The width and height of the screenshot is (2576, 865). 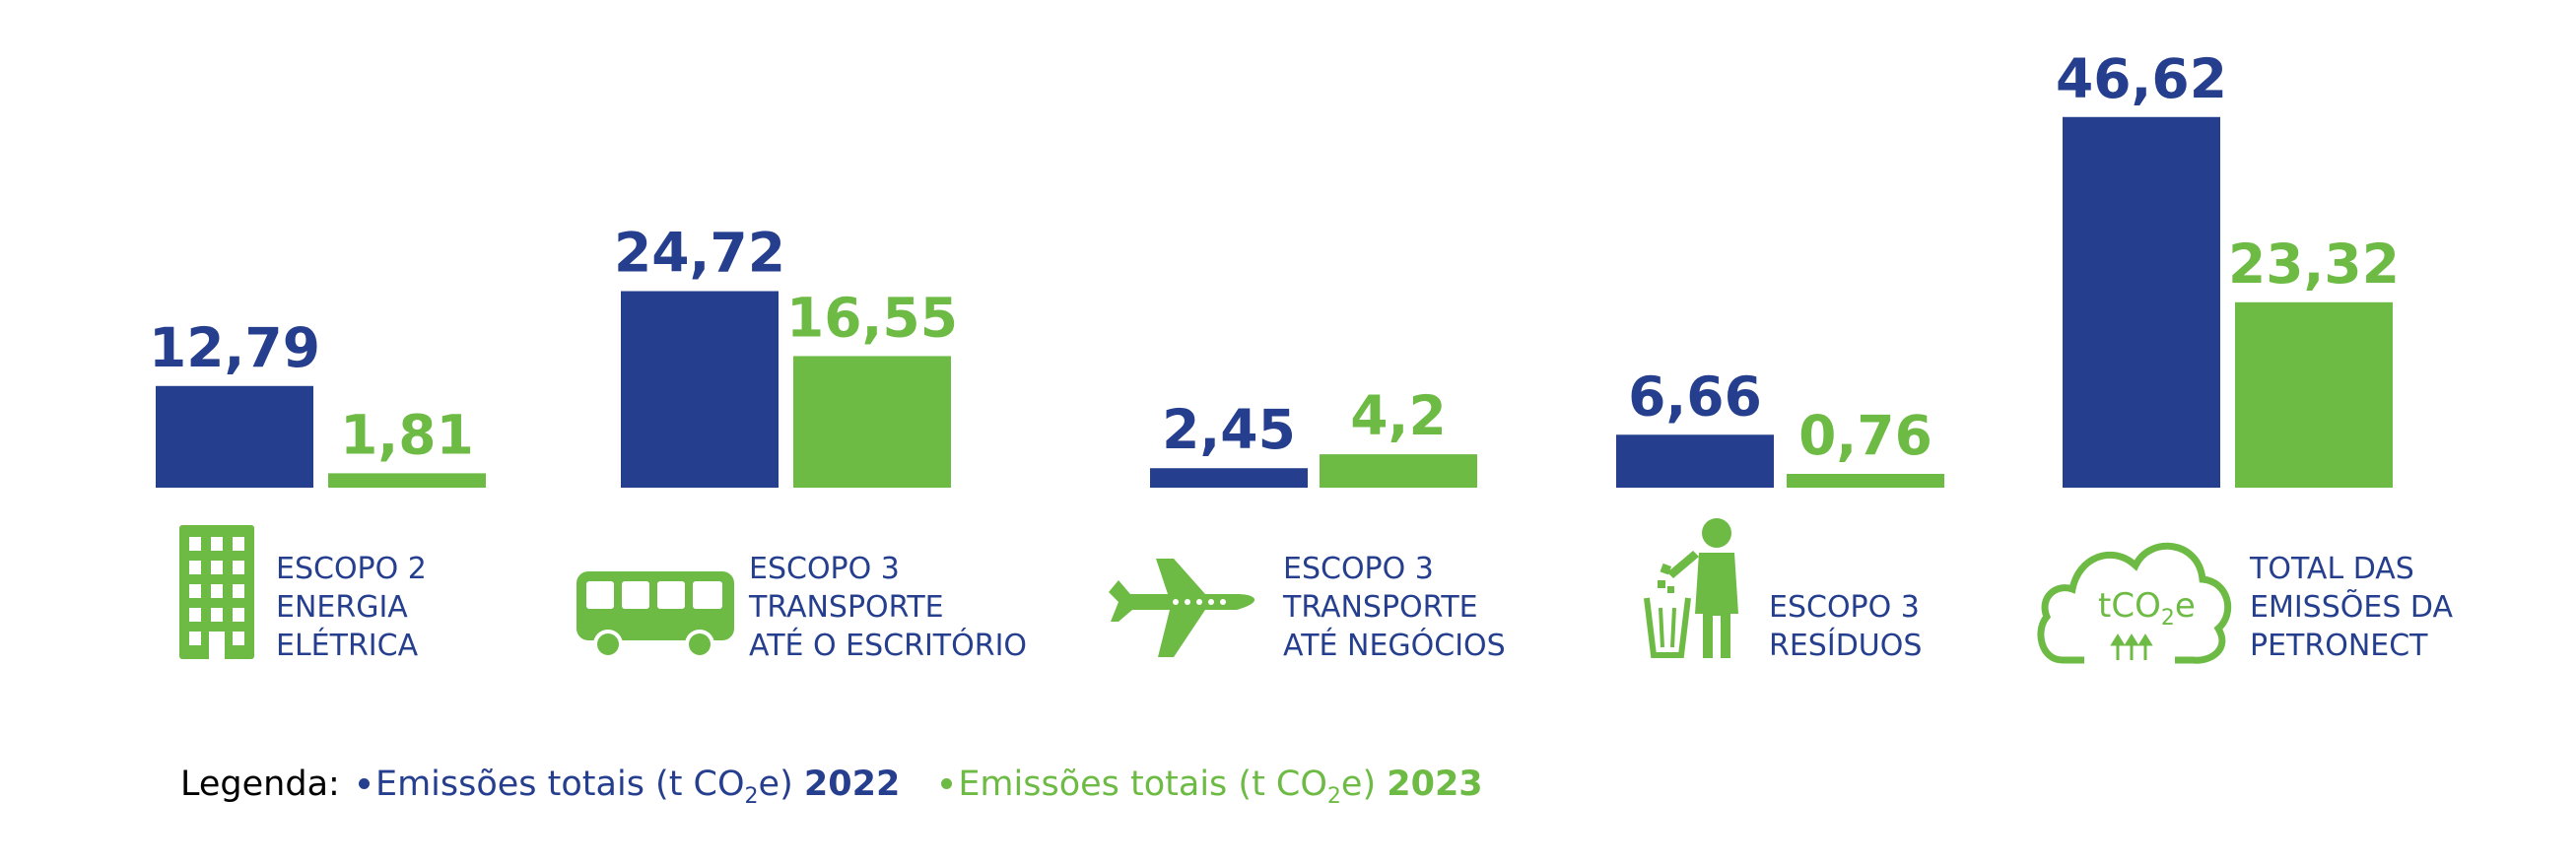 I want to click on bus-icon, so click(x=655, y=615).